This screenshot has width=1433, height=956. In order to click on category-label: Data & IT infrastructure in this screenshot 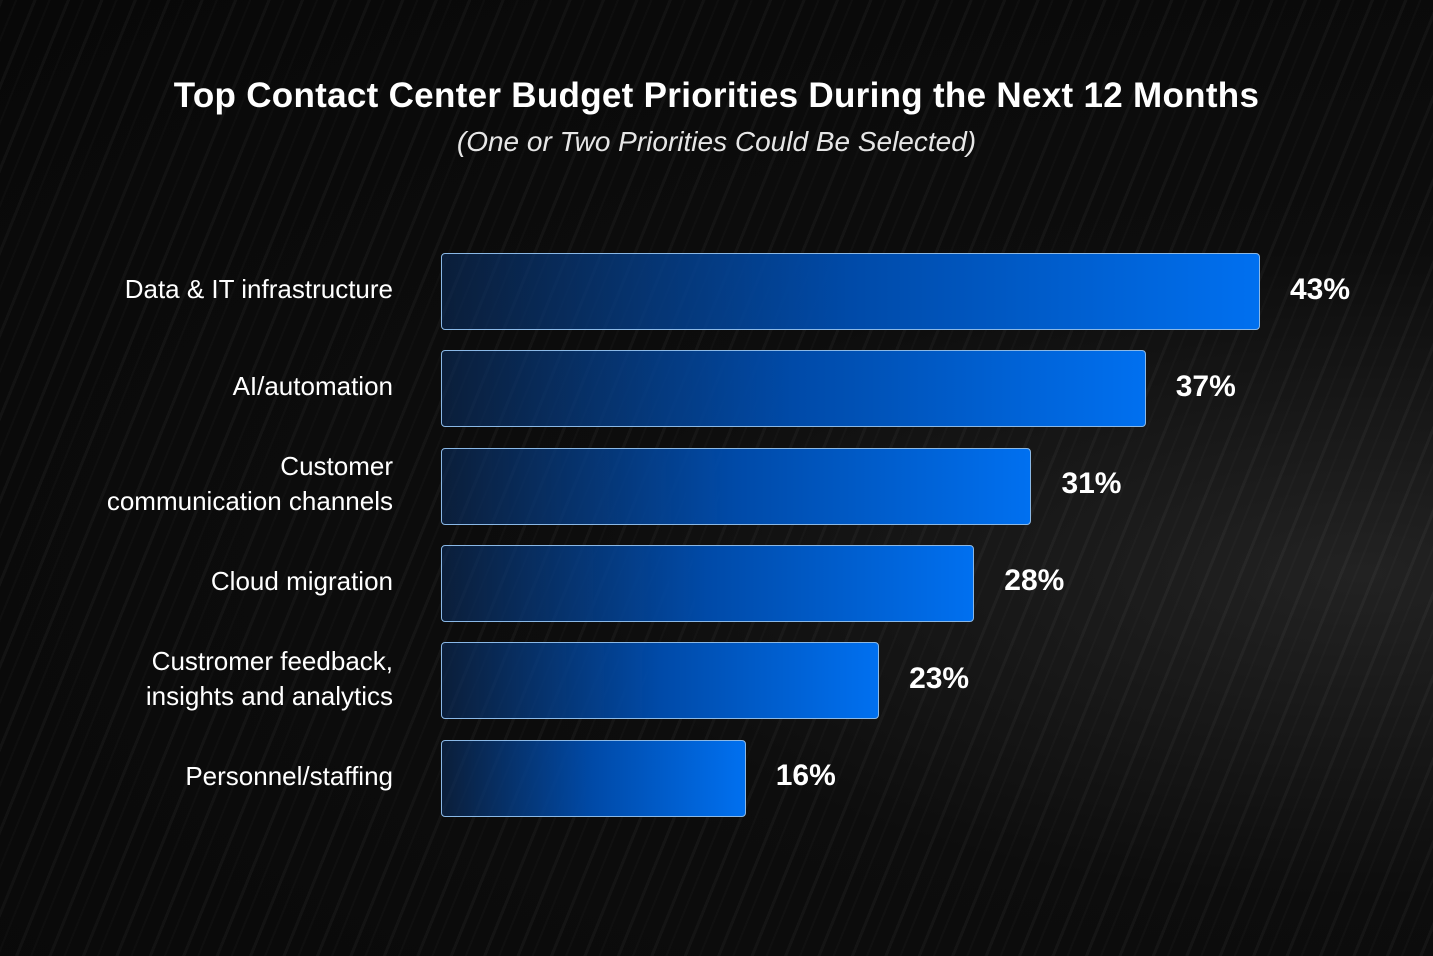, I will do `click(258, 289)`.